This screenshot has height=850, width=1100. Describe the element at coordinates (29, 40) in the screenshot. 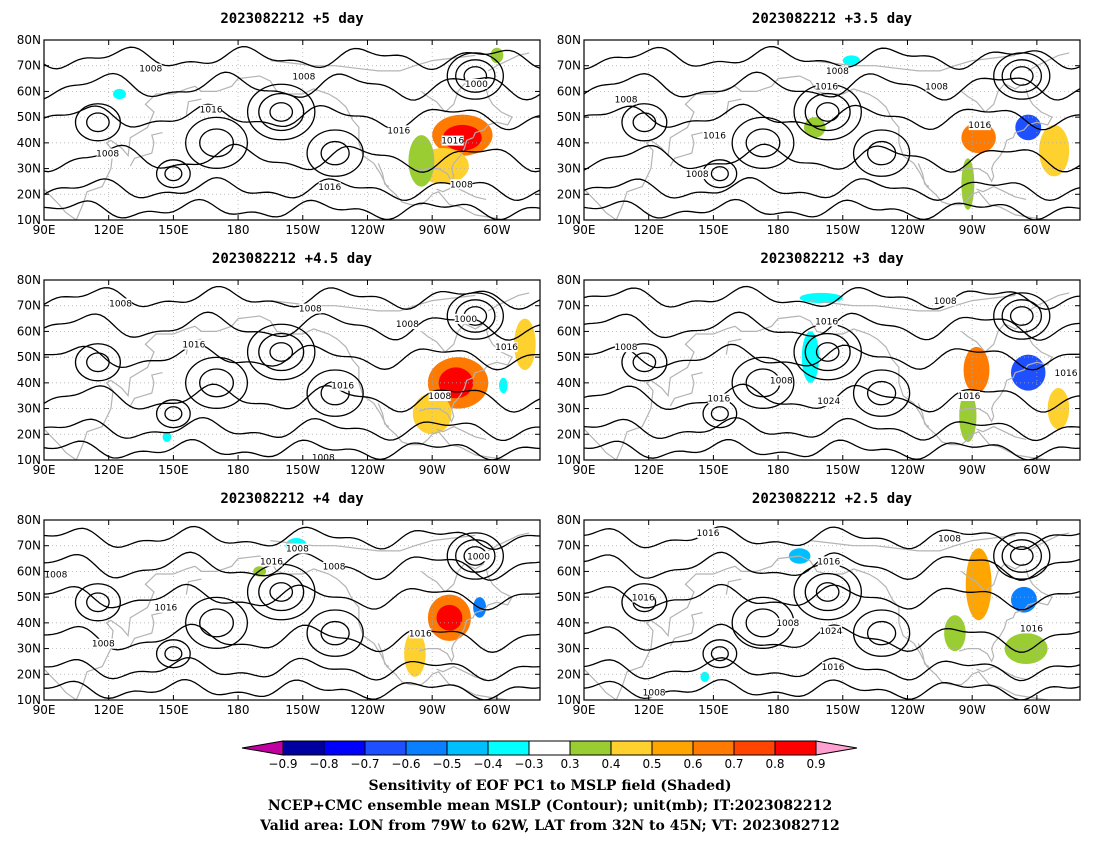

I see `y-tick-label: 80N` at that location.